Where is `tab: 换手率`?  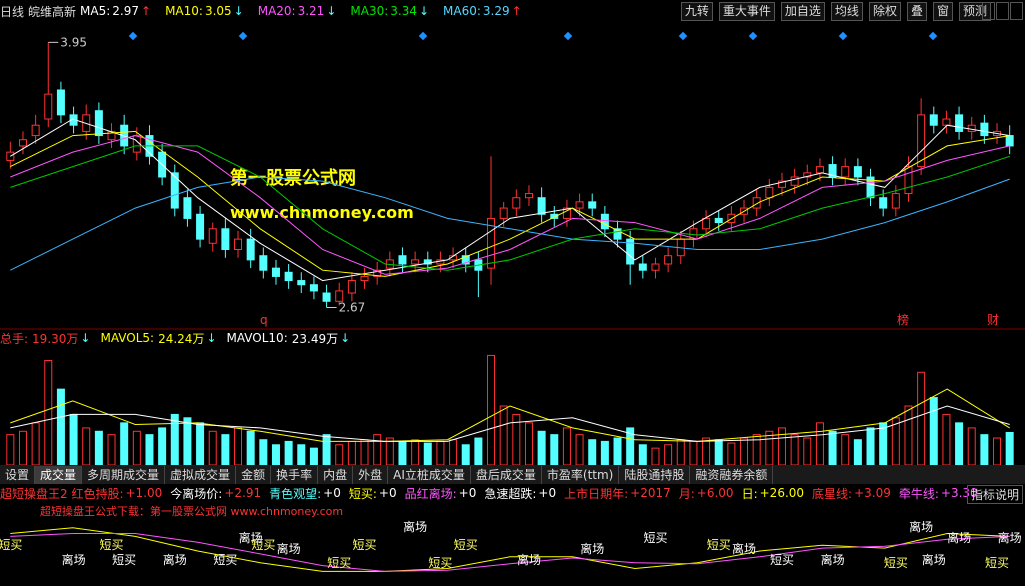
tab: 换手率 is located at coordinates (295, 475).